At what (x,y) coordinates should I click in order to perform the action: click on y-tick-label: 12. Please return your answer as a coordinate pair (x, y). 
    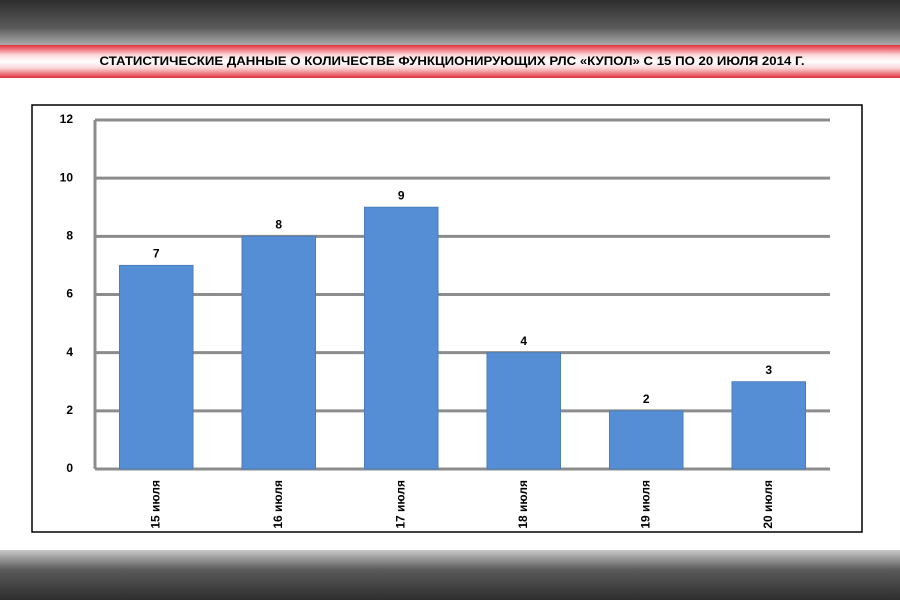
    Looking at the image, I should click on (67, 119).